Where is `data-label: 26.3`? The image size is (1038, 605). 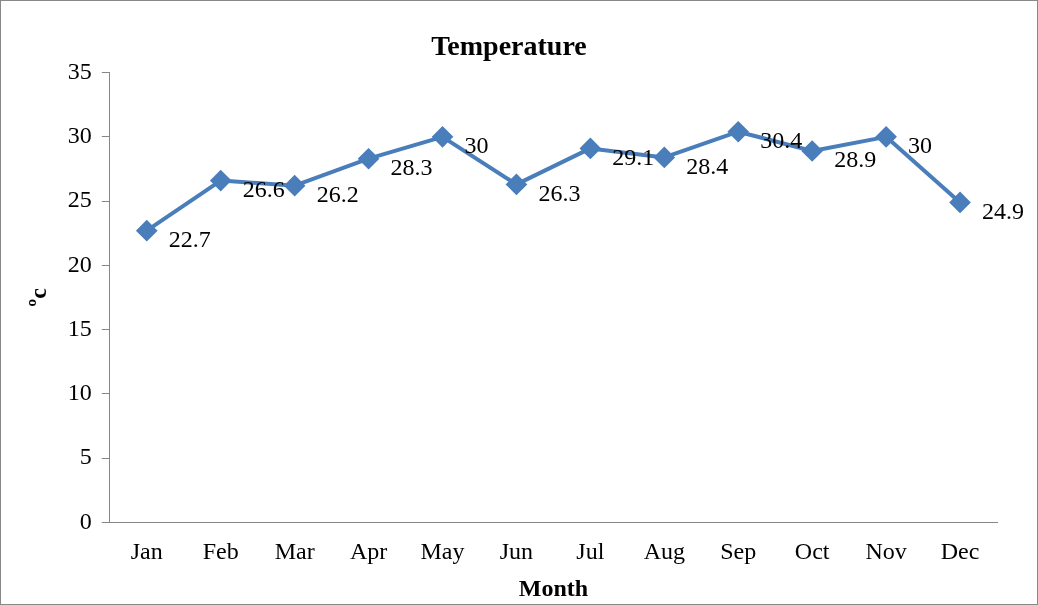
data-label: 26.3 is located at coordinates (559, 192).